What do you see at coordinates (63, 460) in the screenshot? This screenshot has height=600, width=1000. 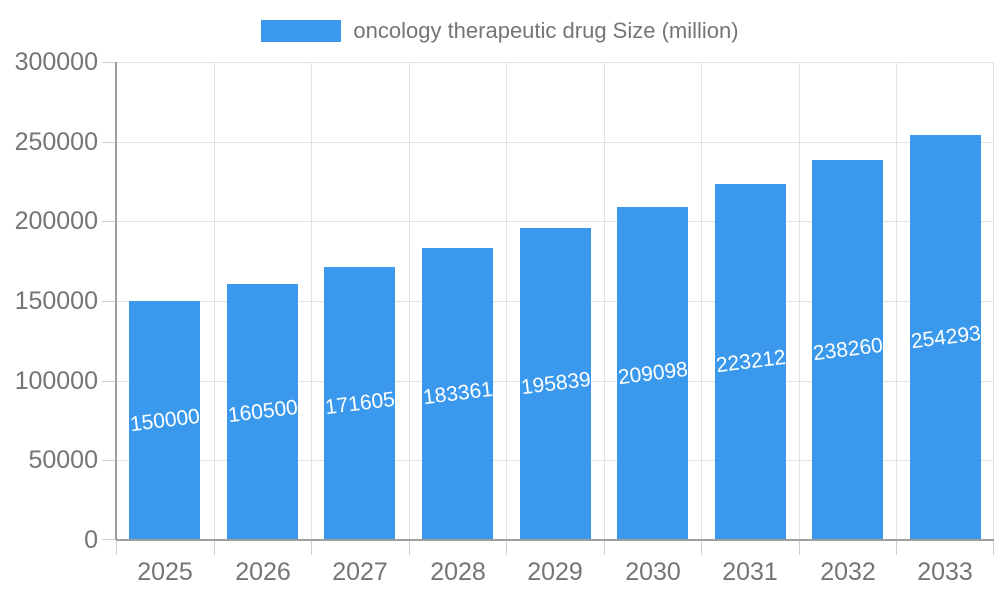 I see `y-axis-tick-label: 50000` at bounding box center [63, 460].